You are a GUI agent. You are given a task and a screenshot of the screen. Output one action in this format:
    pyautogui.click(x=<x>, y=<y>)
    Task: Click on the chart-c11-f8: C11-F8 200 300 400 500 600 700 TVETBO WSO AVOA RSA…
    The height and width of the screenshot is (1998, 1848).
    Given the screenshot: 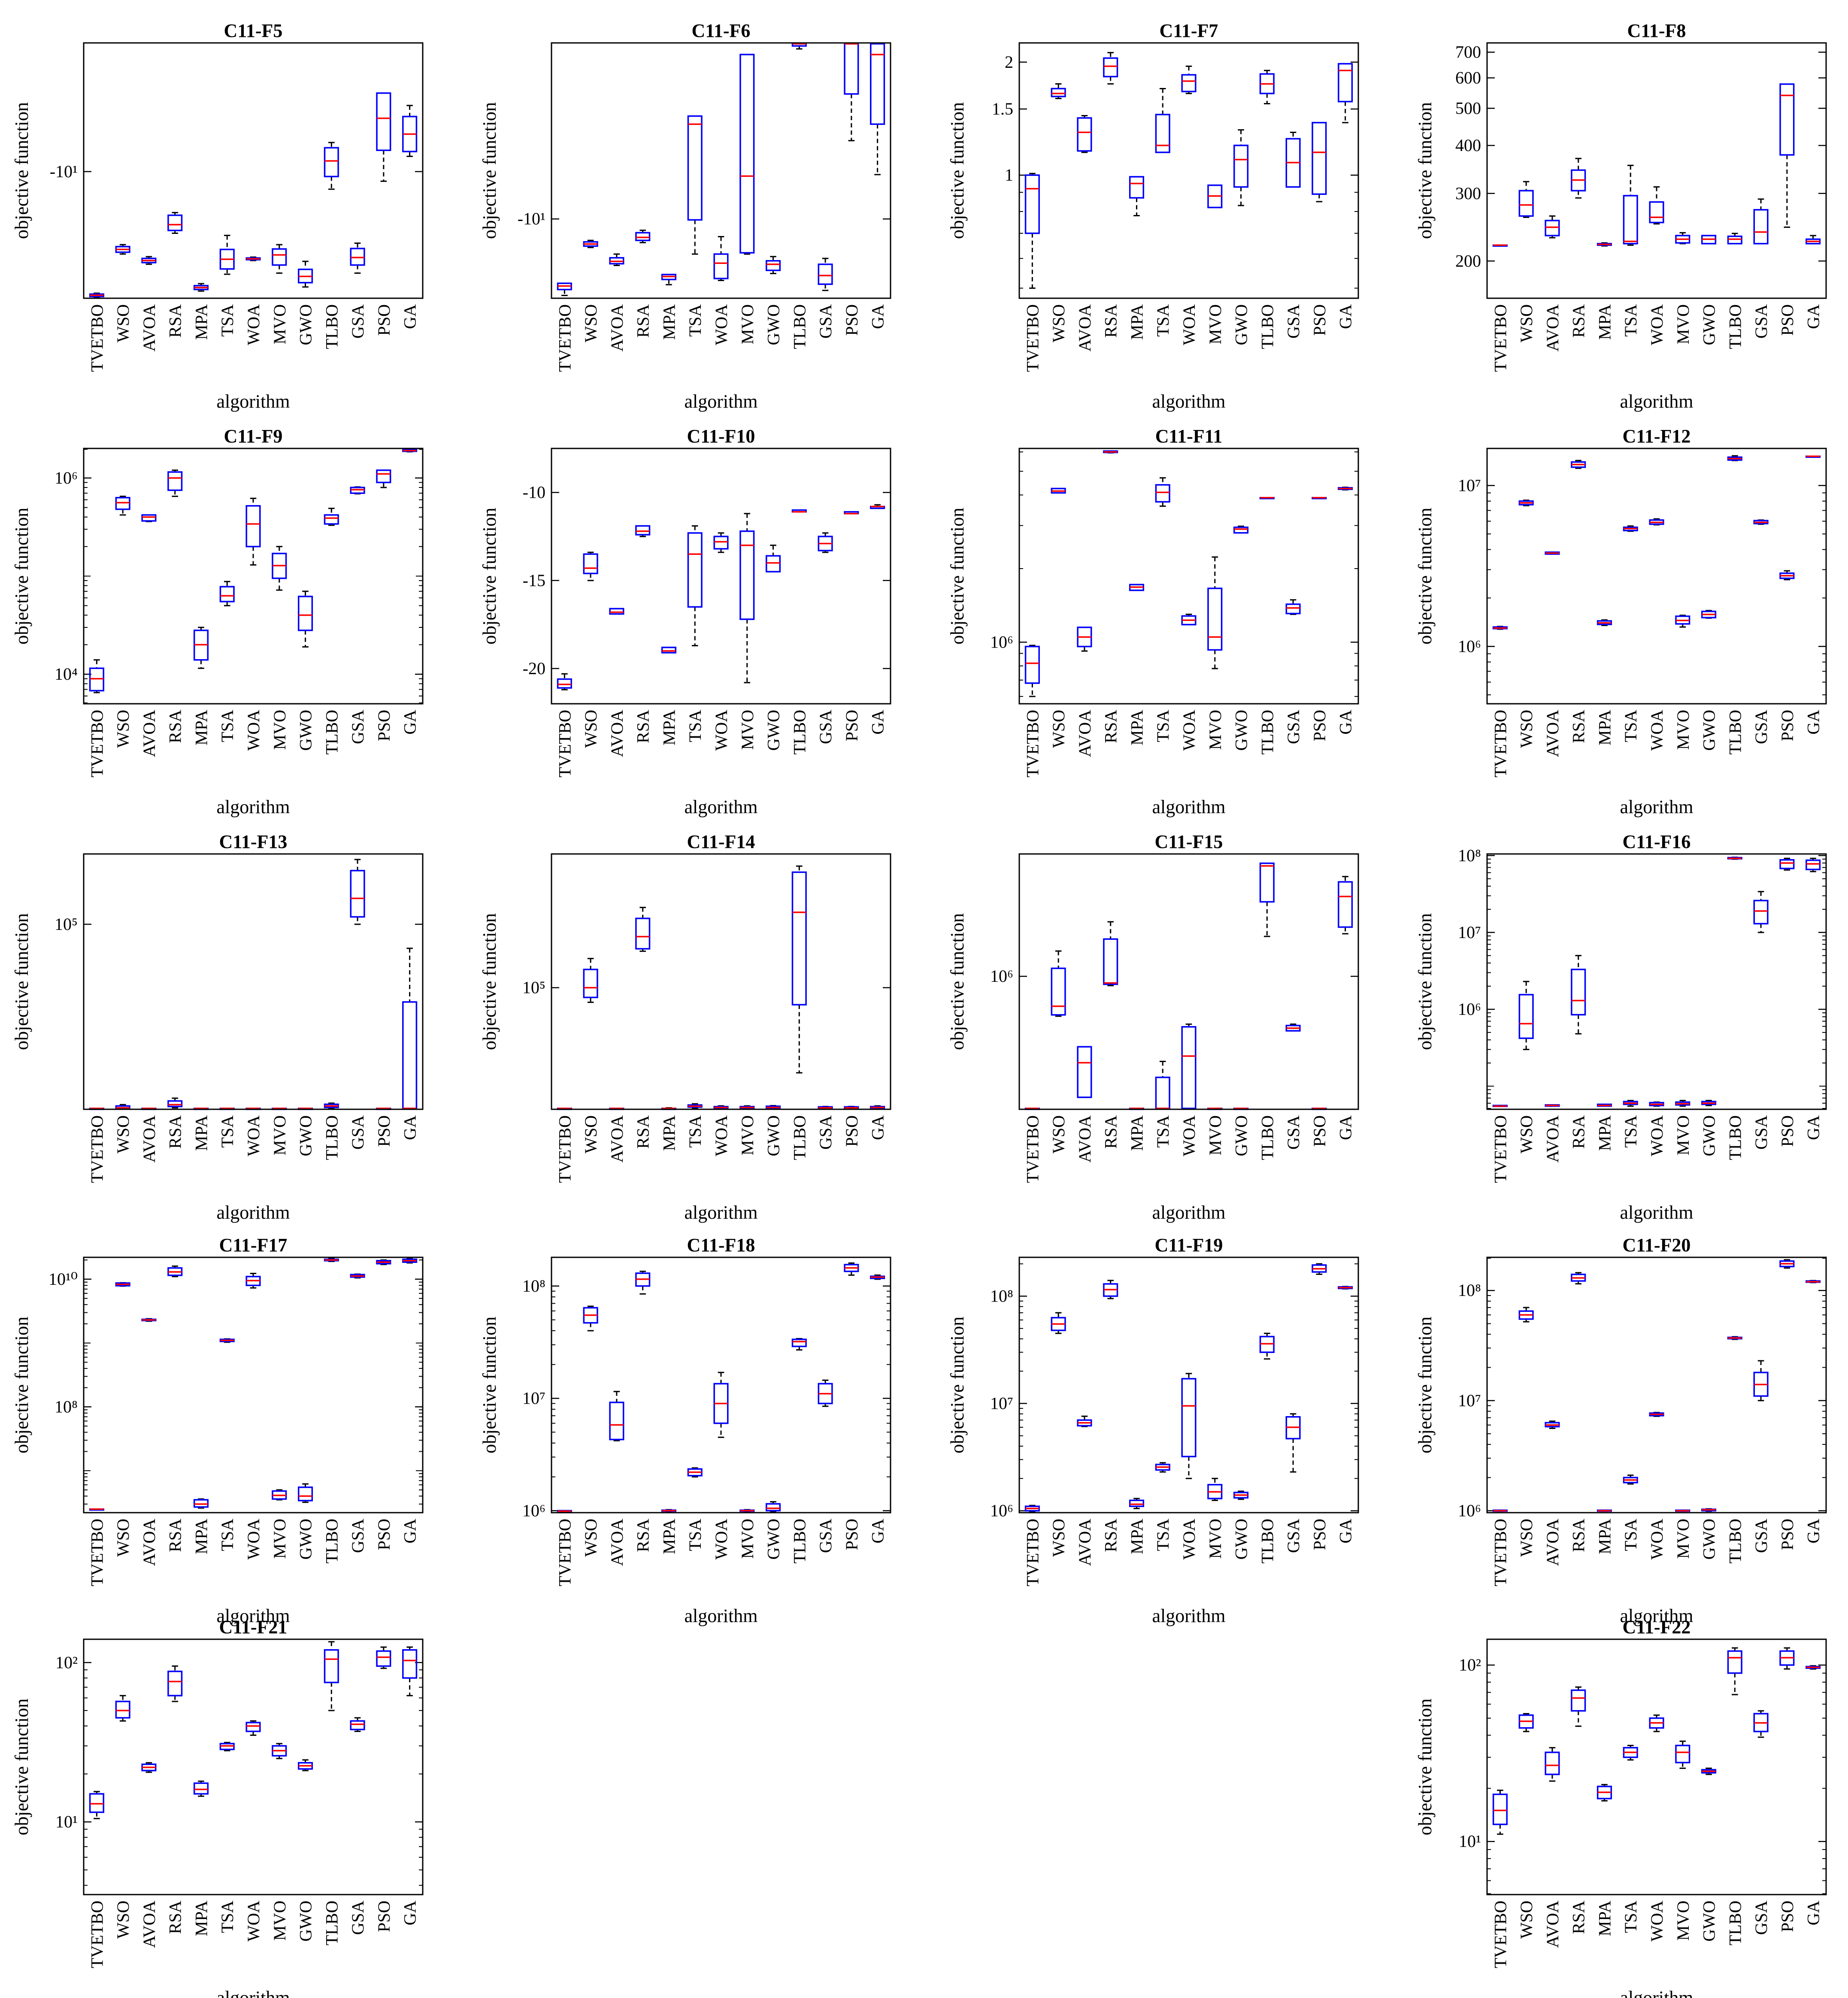 What is the action you would take?
    pyautogui.click(x=1621, y=216)
    